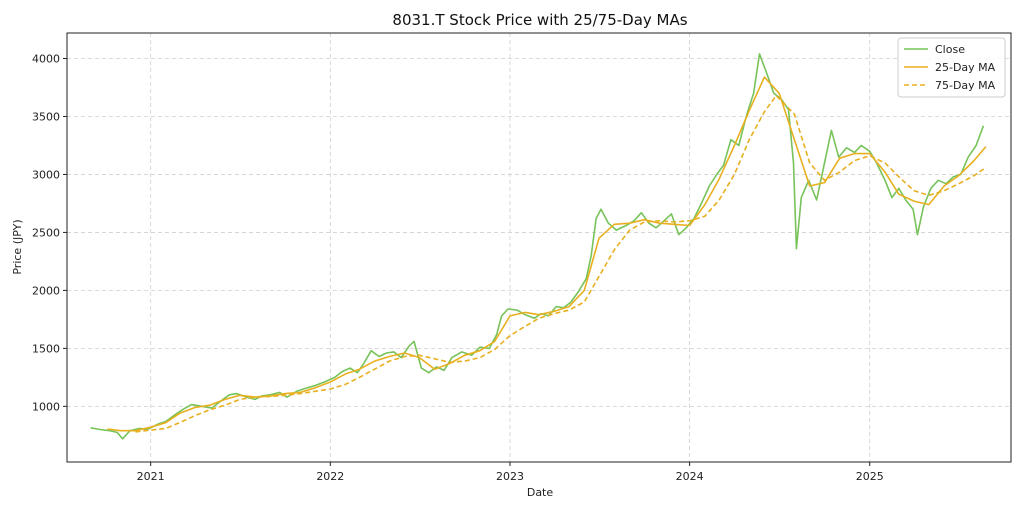 The height and width of the screenshot is (512, 1024). What do you see at coordinates (46, 59) in the screenshot?
I see `y-tick-label: 4000` at bounding box center [46, 59].